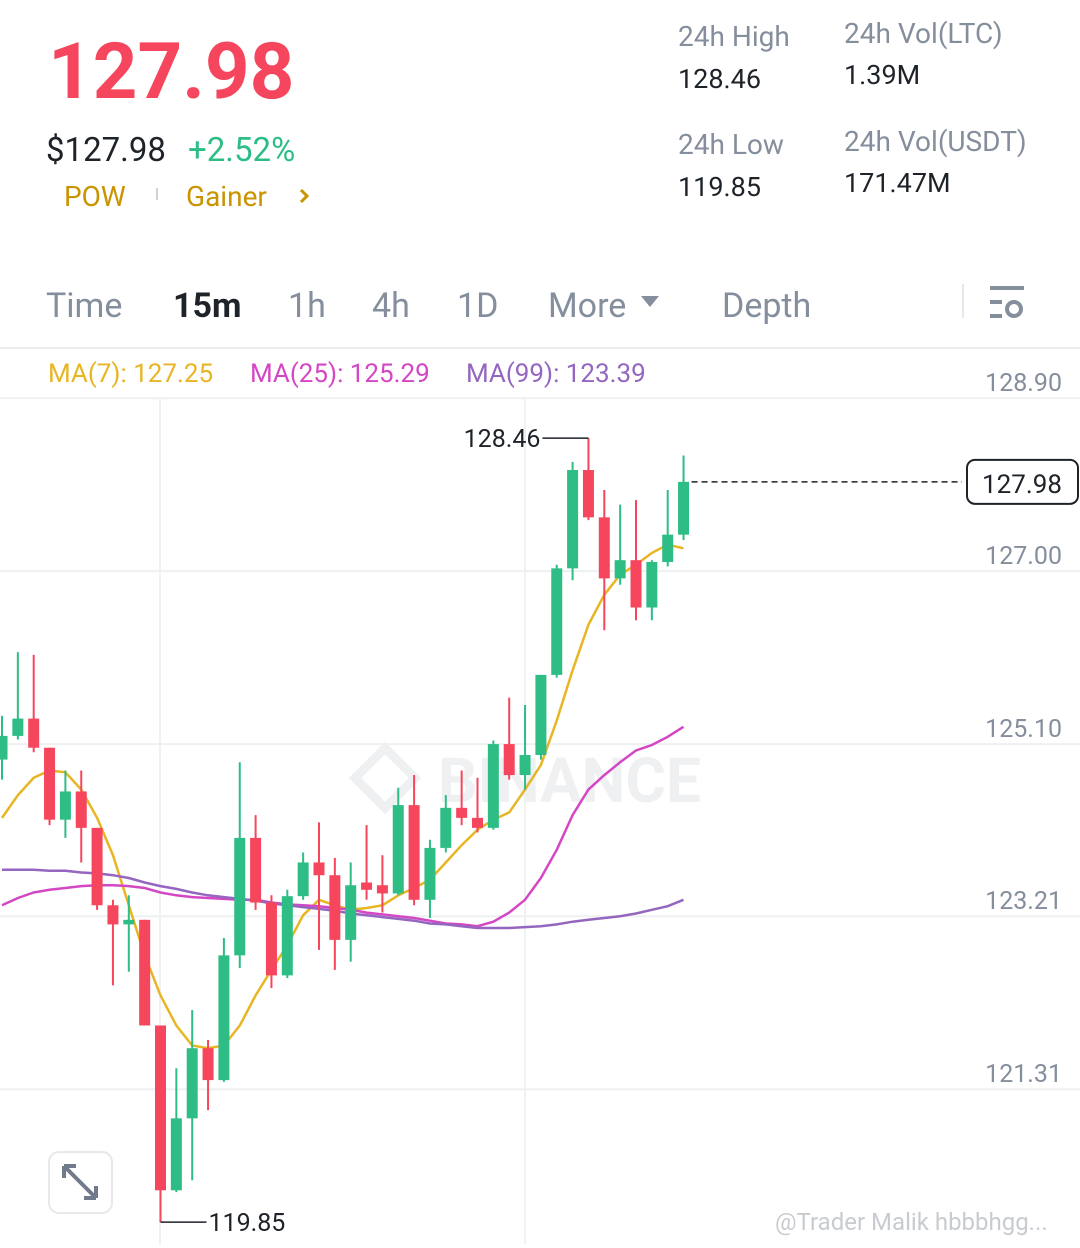  What do you see at coordinates (1022, 485) in the screenshot?
I see `price-label: 127.98` at bounding box center [1022, 485].